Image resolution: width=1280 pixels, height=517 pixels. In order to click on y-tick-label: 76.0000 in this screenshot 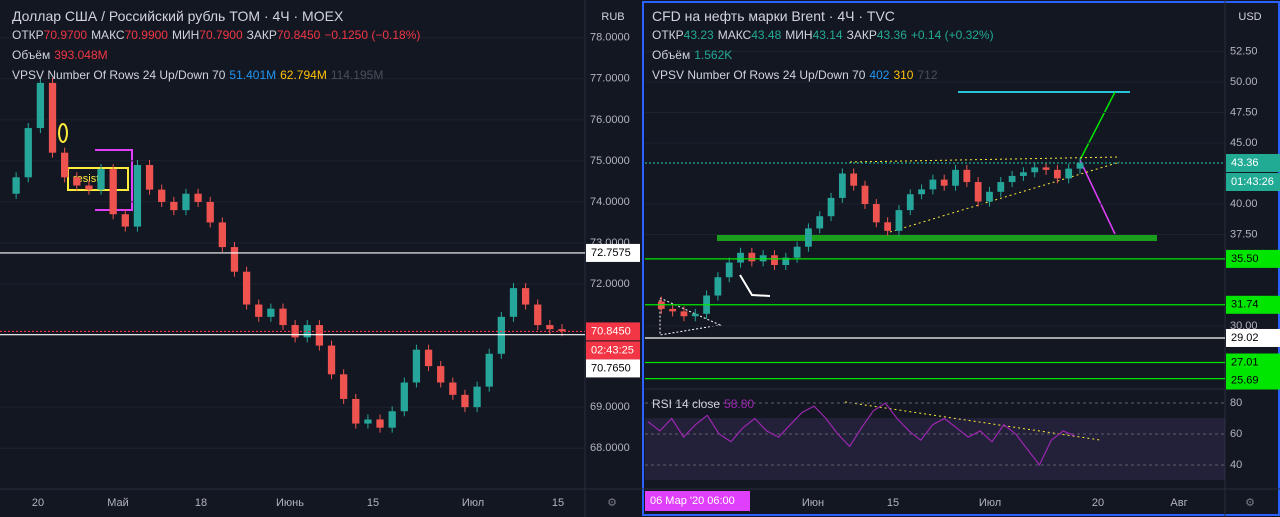, I will do `click(610, 120)`.